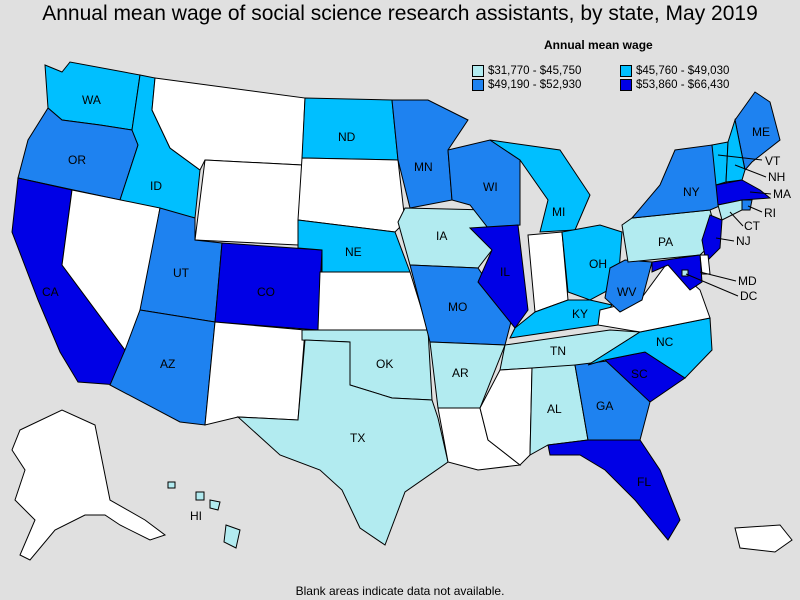 The height and width of the screenshot is (600, 800). I want to click on state-fl, so click(614, 490).